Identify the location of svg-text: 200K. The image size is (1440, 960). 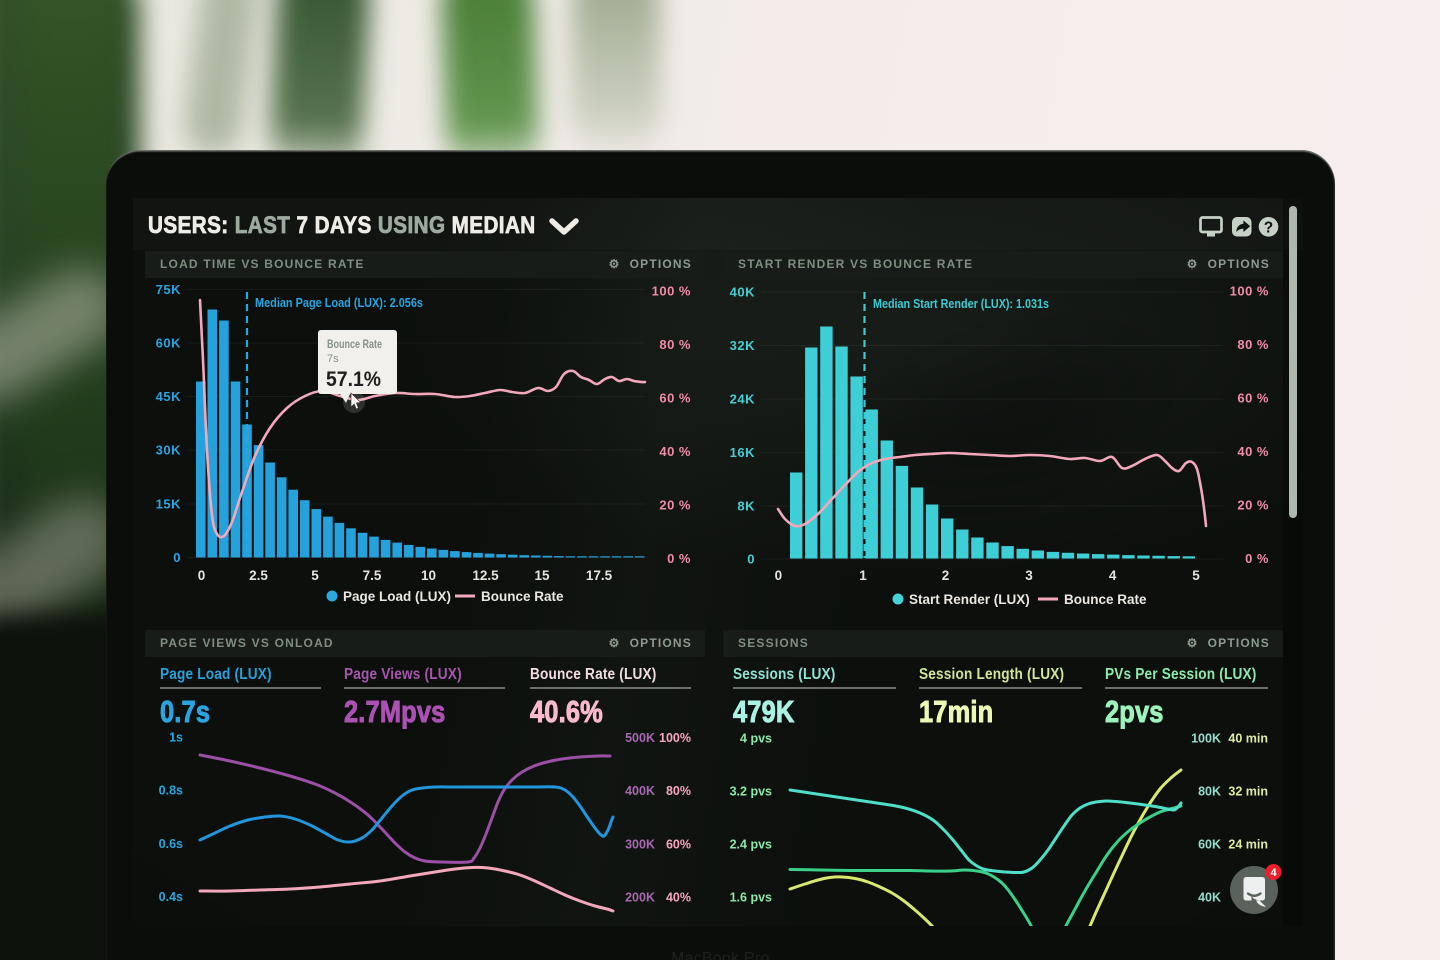
(640, 898).